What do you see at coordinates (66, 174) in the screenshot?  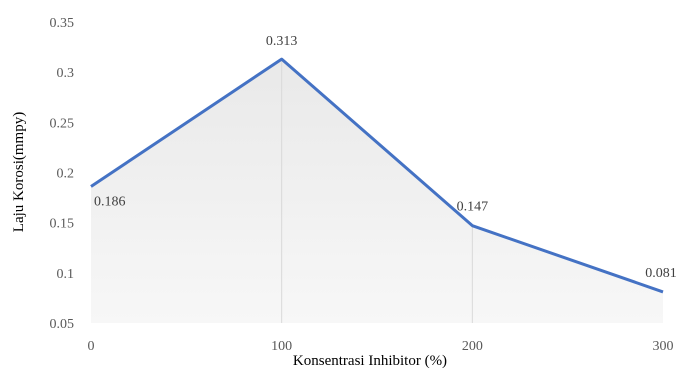 I see `y-tick-label: 0.2` at bounding box center [66, 174].